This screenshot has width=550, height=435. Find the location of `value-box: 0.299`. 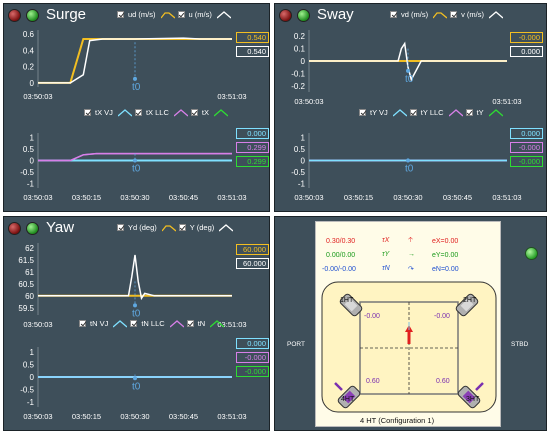

value-box: 0.299 is located at coordinates (252, 147).